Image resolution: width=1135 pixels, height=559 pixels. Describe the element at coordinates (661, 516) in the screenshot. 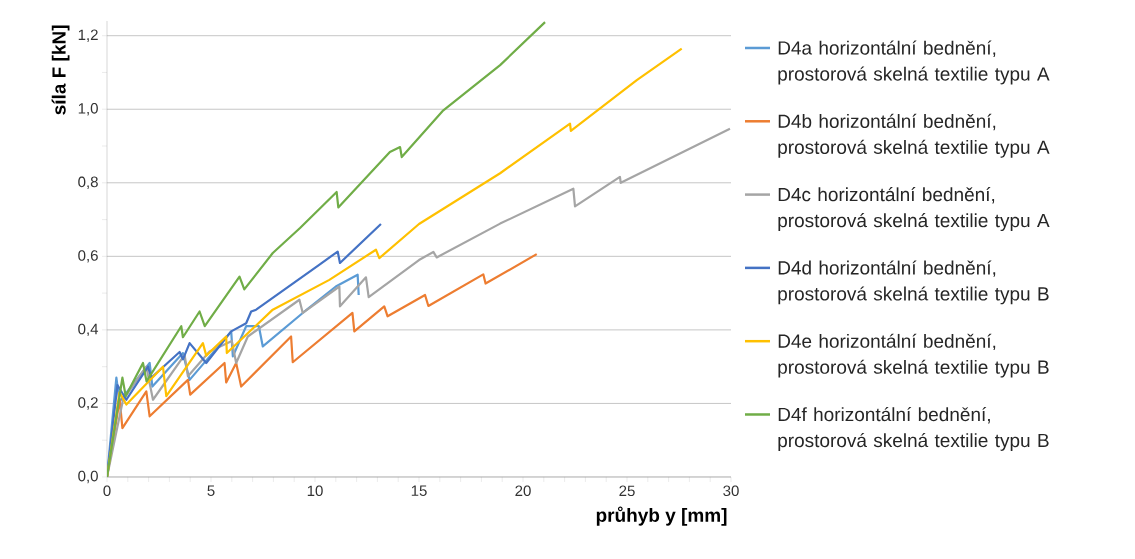

I see `x-axis-title: průhyb y [mm]` at that location.